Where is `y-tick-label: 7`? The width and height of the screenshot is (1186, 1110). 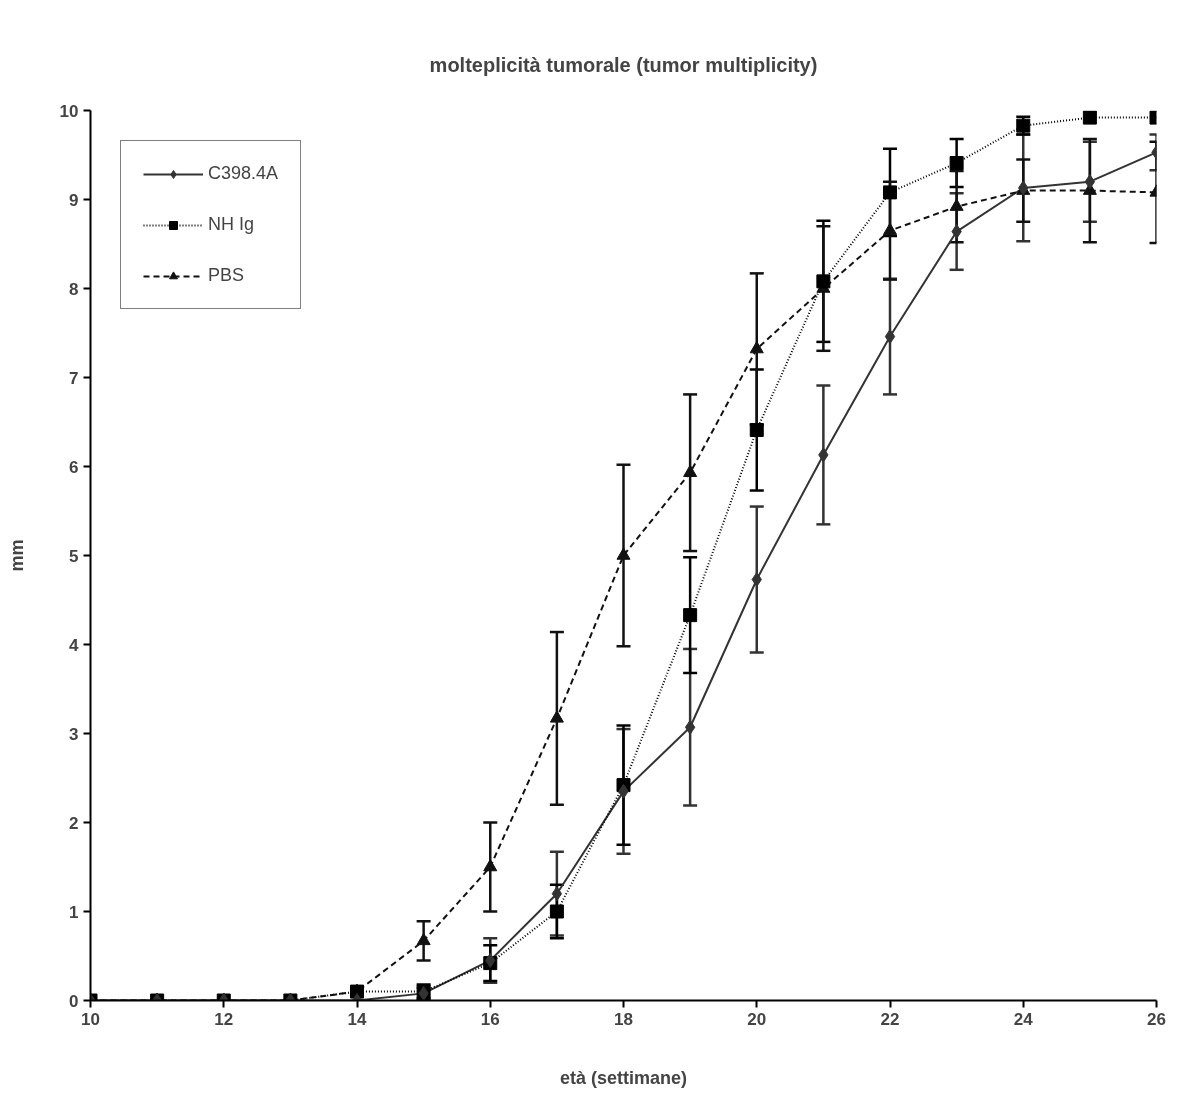
y-tick-label: 7 is located at coordinates (74, 378).